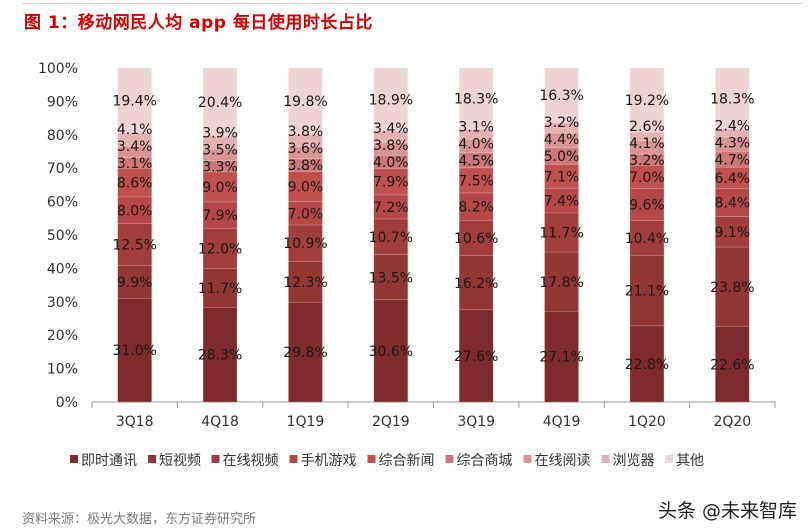  Describe the element at coordinates (732, 422) in the screenshot. I see `x-tick-label: 2Q20` at that location.